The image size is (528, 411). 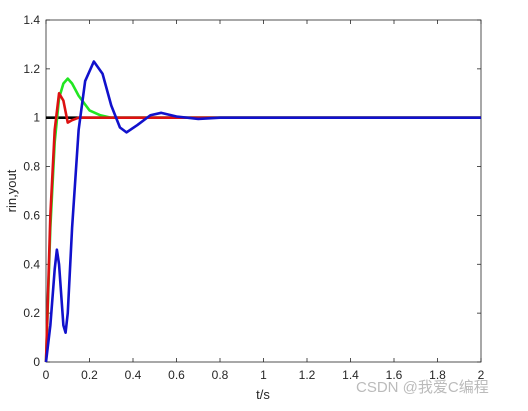 I want to click on y-tick-label: 0.6, so click(x=31, y=215).